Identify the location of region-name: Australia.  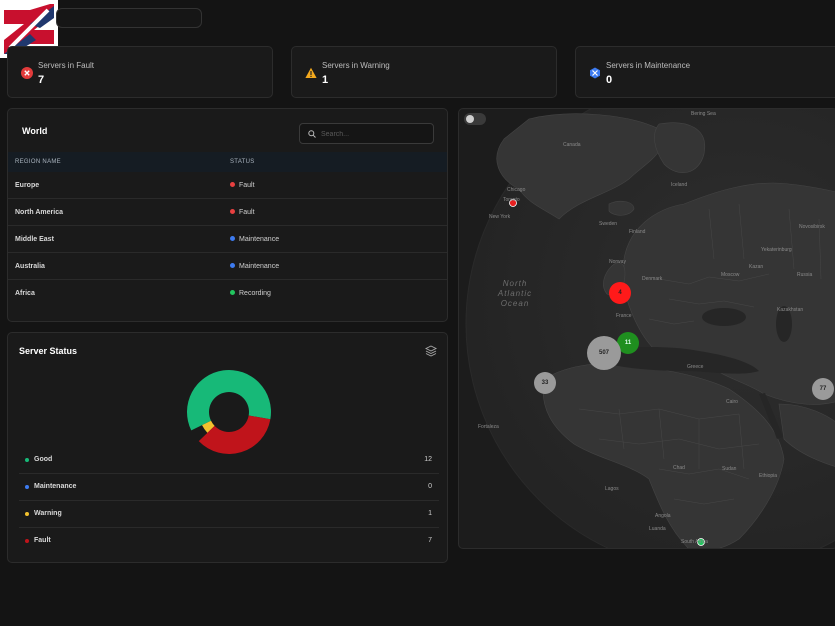
(30, 266).